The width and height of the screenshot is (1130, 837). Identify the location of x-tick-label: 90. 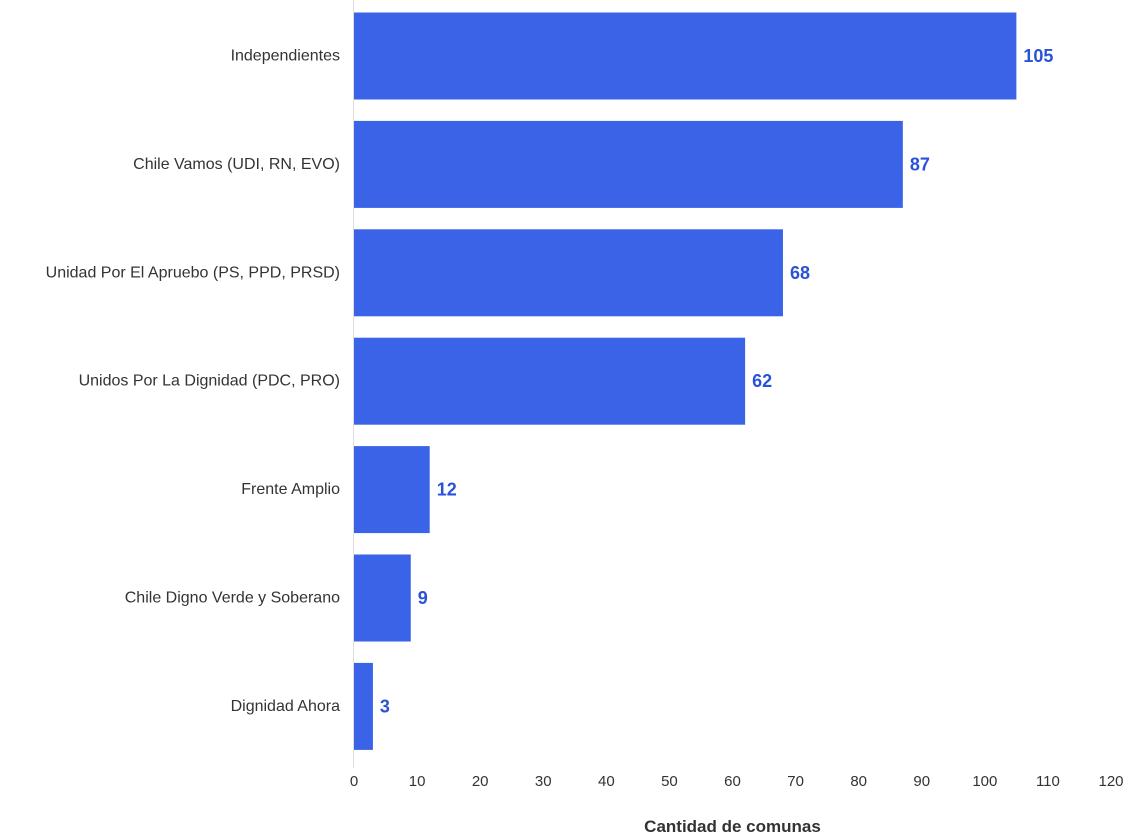
(921, 781).